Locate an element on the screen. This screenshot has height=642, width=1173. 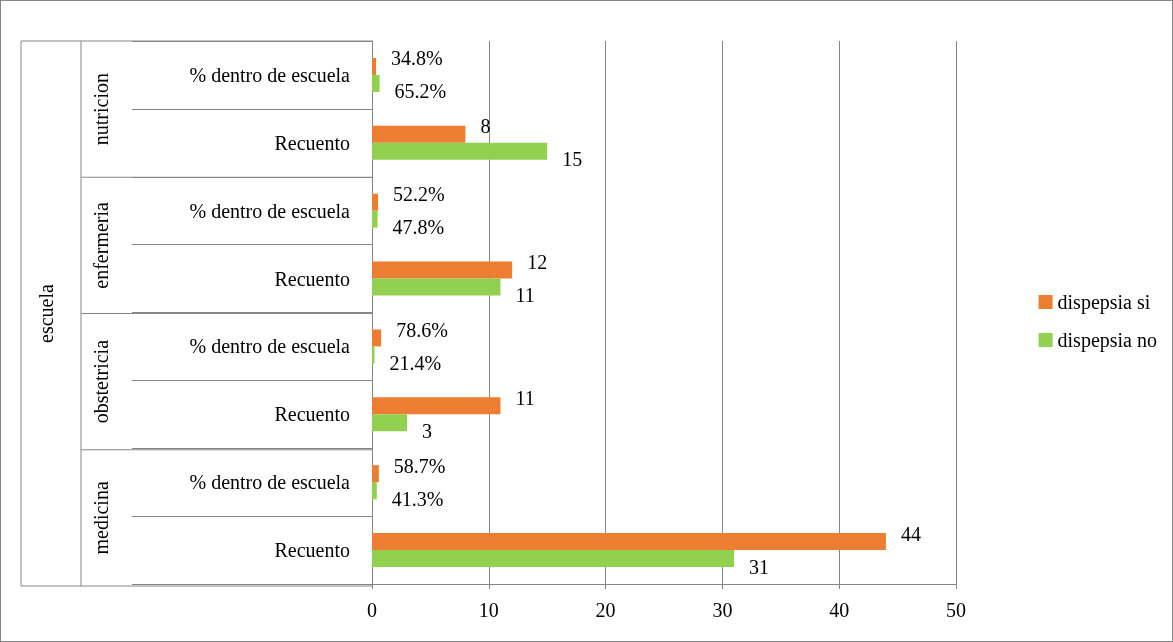
data-label: 44 is located at coordinates (910, 533).